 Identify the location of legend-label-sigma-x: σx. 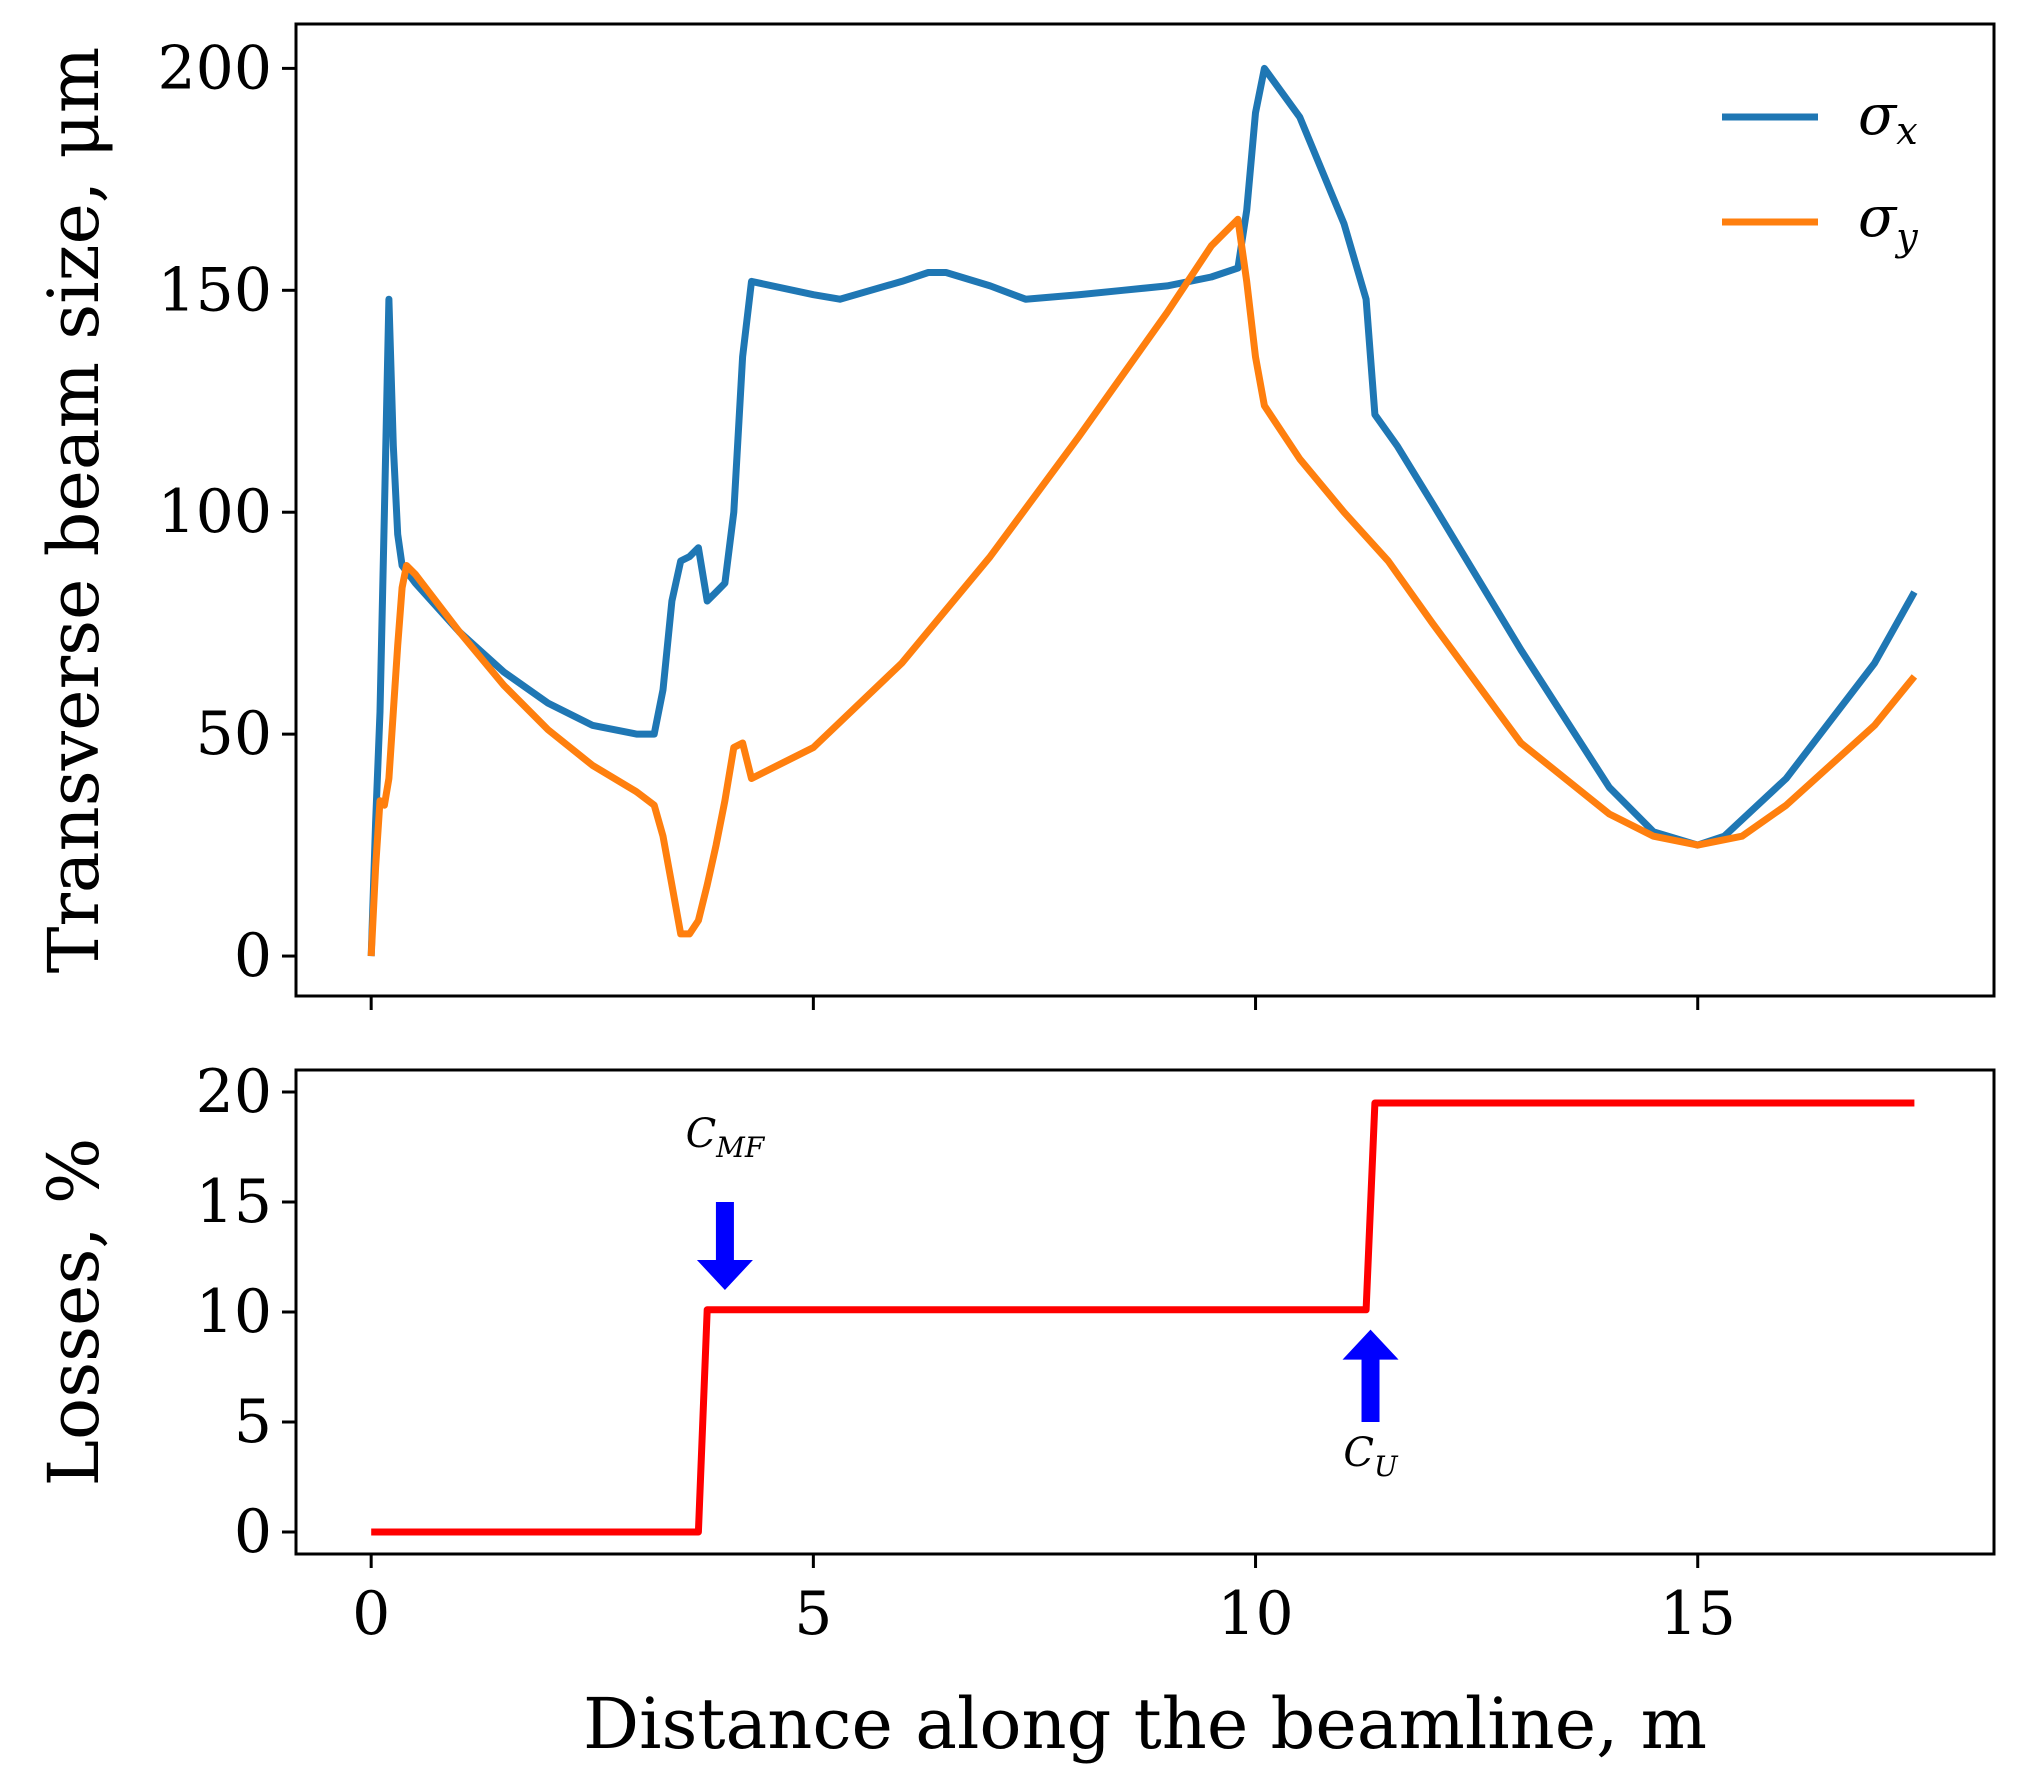
(1888, 118).